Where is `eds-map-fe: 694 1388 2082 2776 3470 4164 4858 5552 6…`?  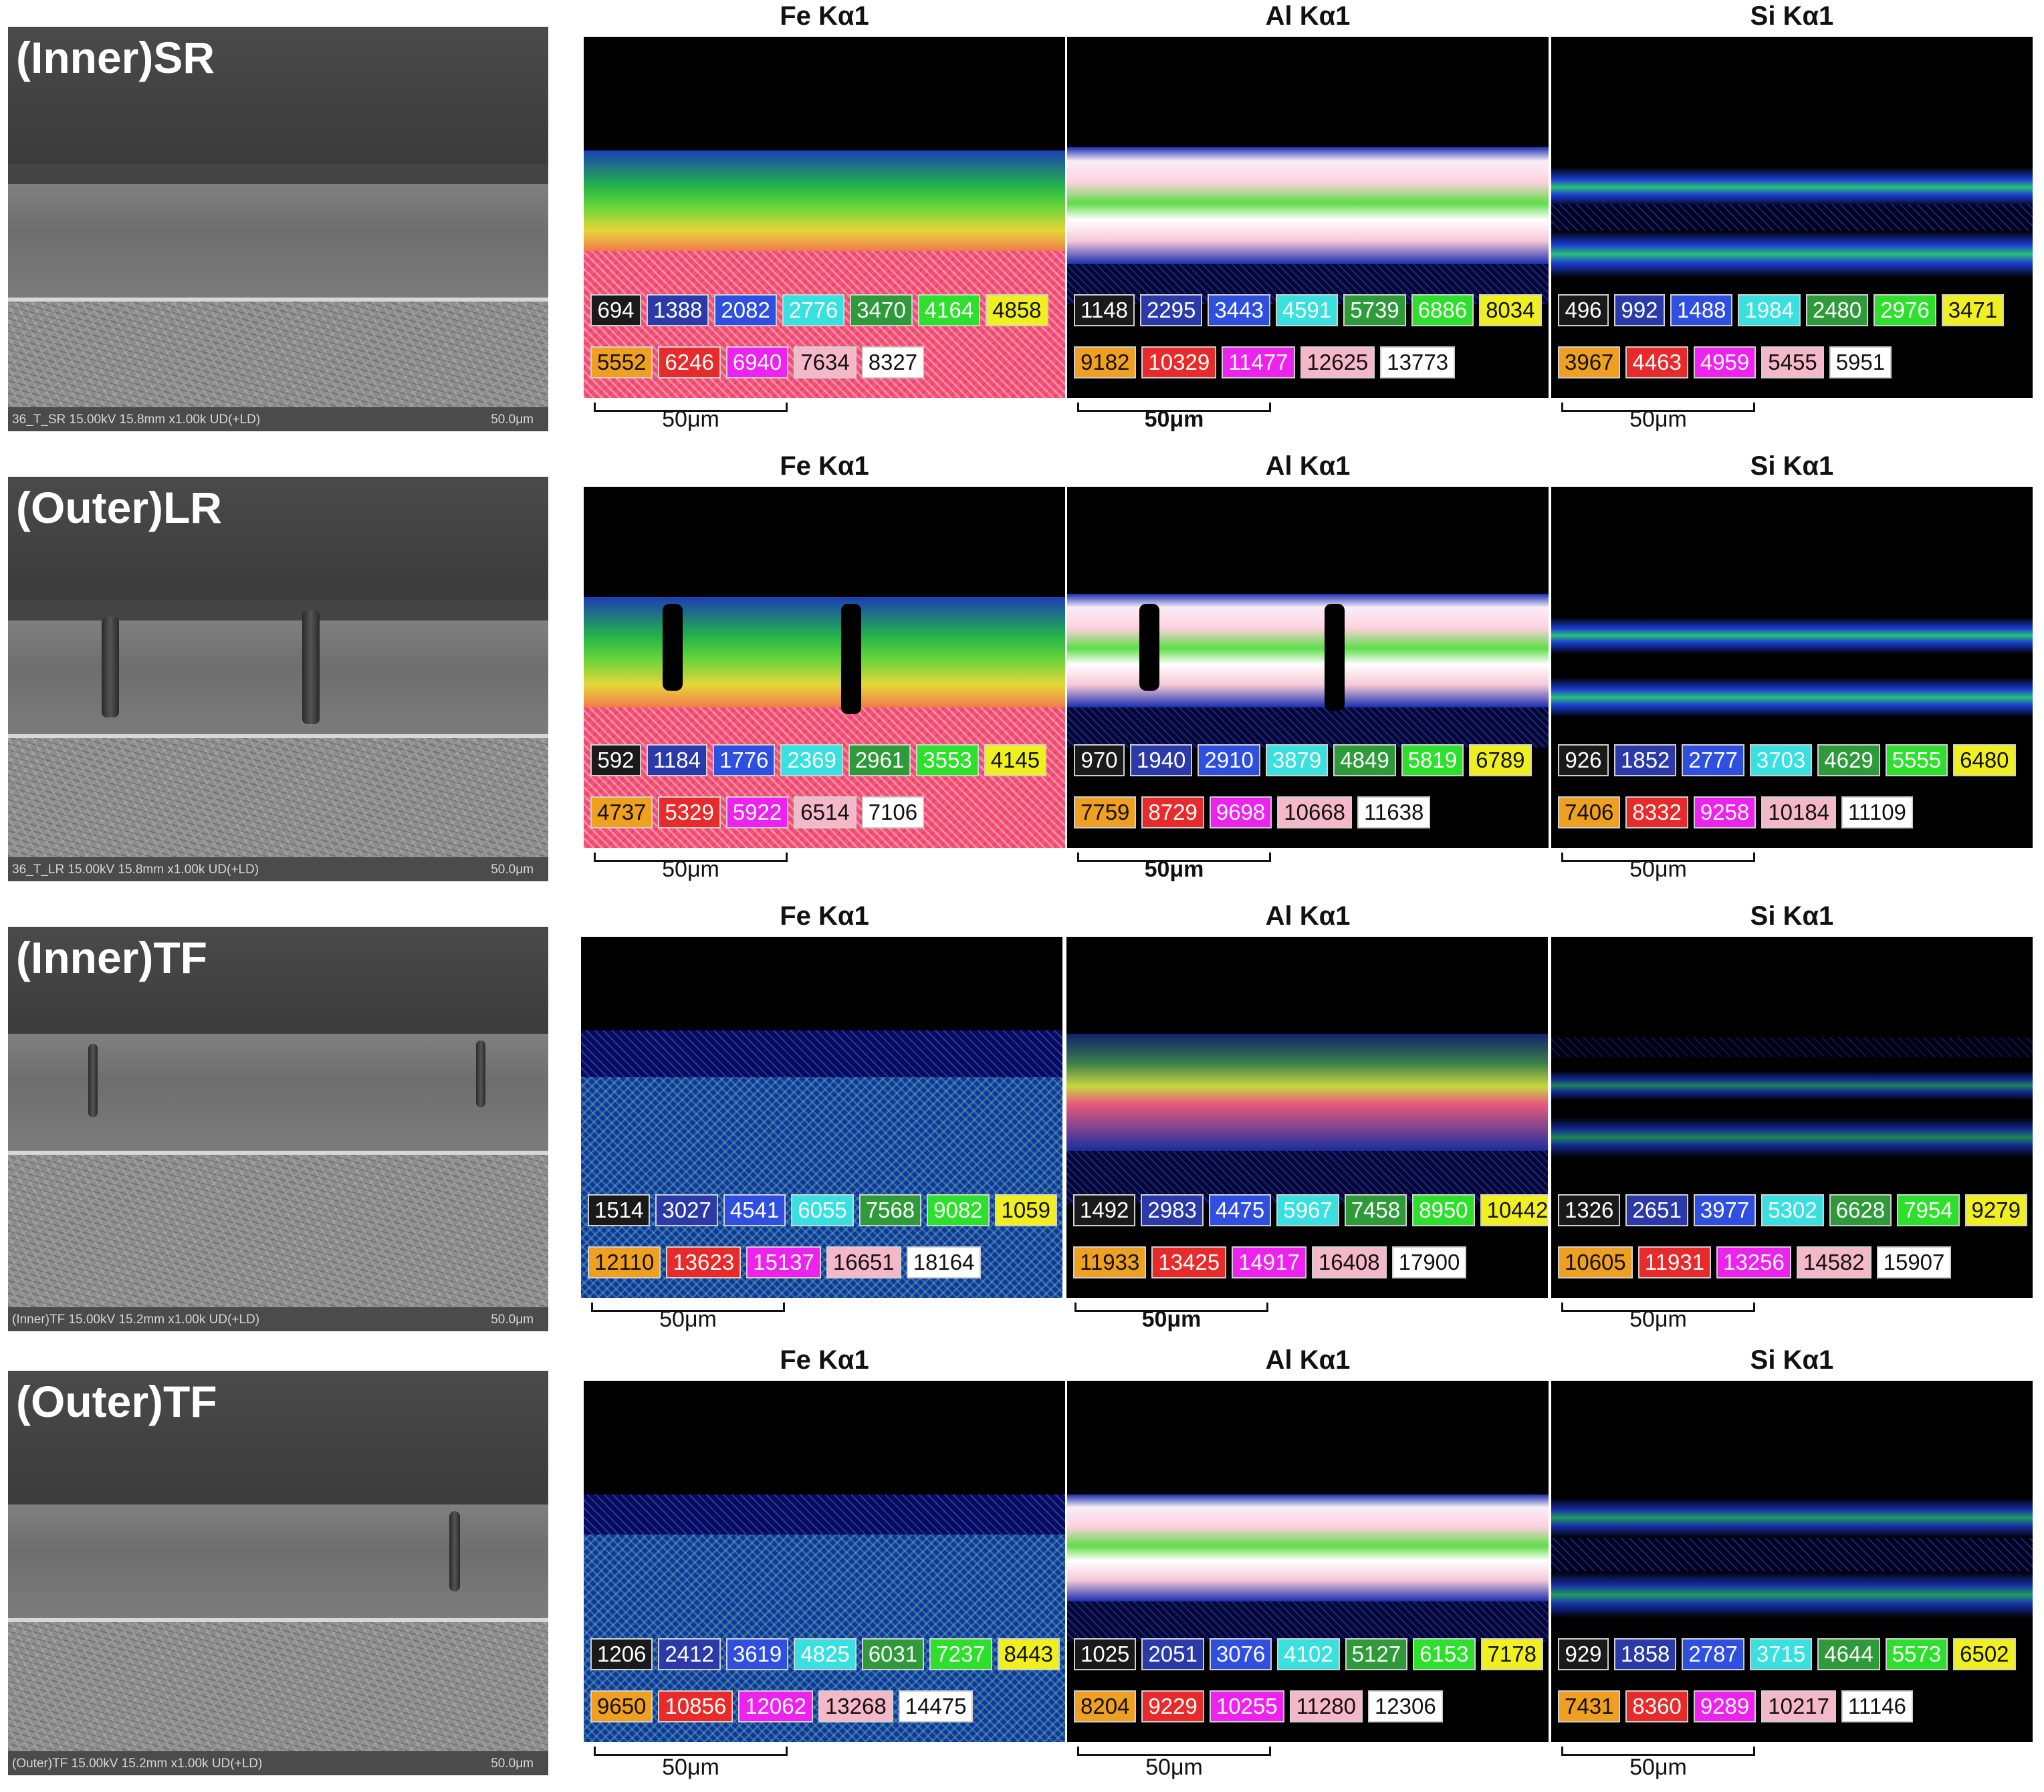 eds-map-fe: 694 1388 2082 2776 3470 4164 4858 5552 6… is located at coordinates (824, 217).